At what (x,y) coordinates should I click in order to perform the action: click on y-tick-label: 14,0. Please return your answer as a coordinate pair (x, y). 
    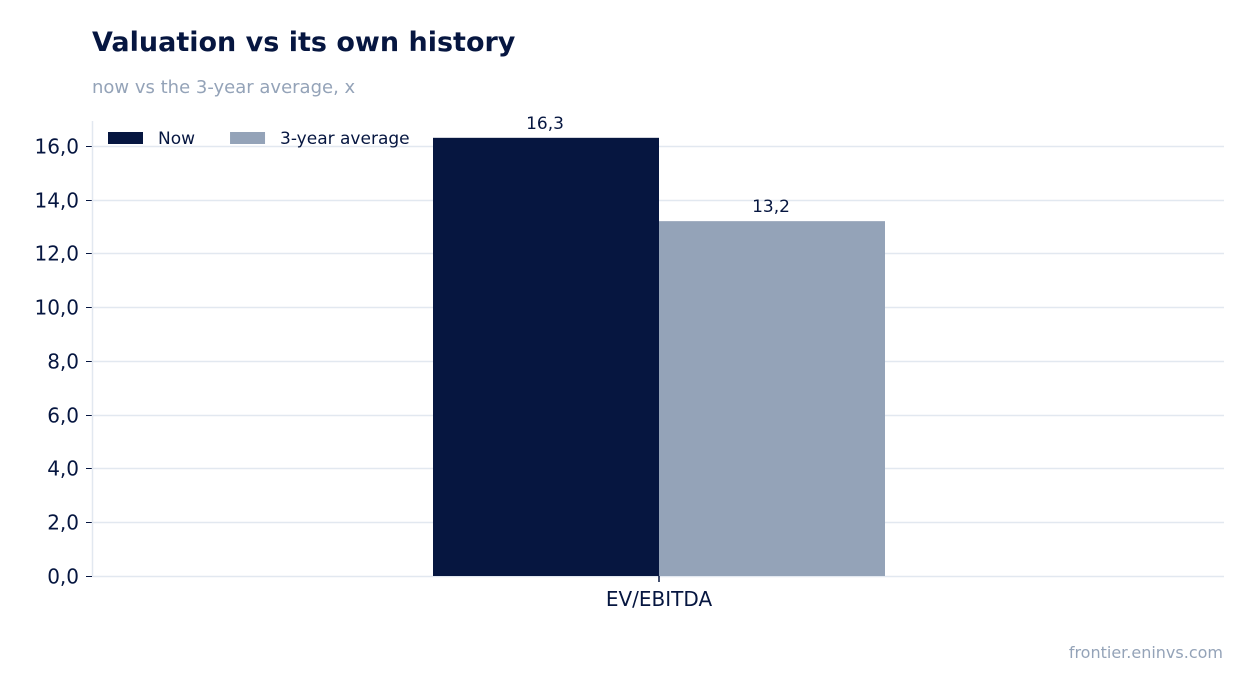
    Looking at the image, I should click on (56, 201).